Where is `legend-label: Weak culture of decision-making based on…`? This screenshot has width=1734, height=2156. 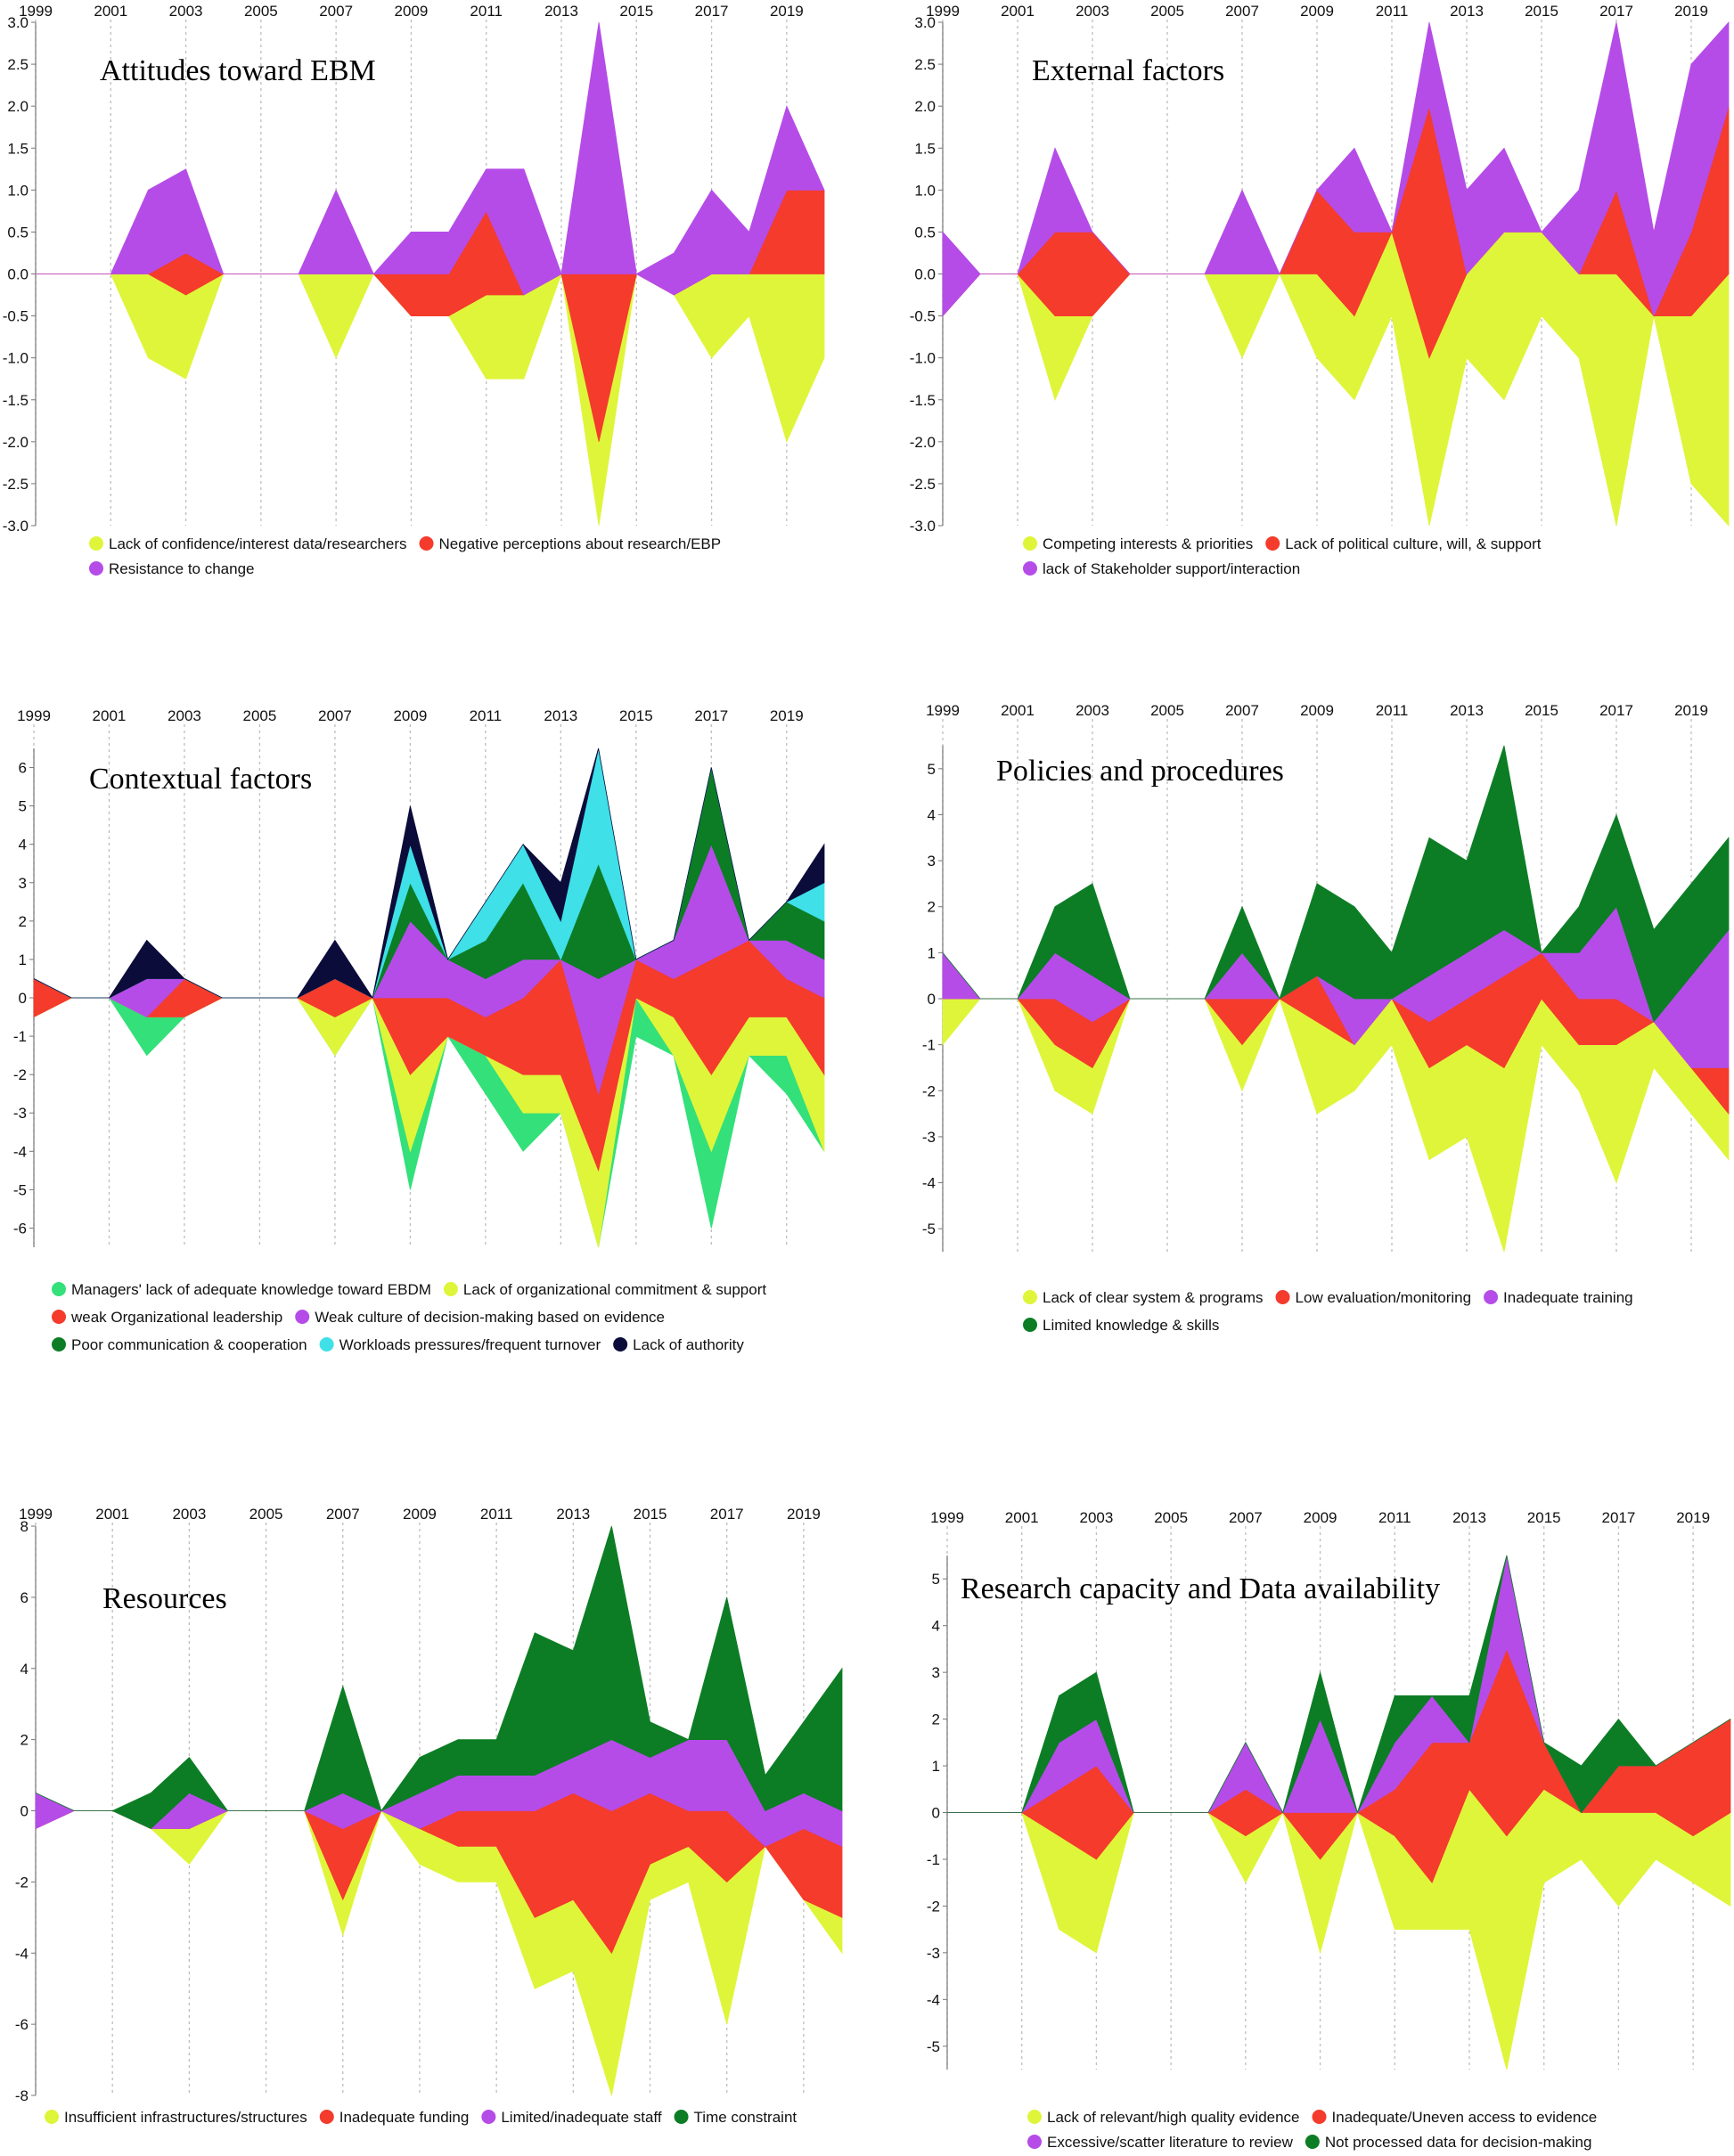 legend-label: Weak culture of decision-making based on… is located at coordinates (490, 1317).